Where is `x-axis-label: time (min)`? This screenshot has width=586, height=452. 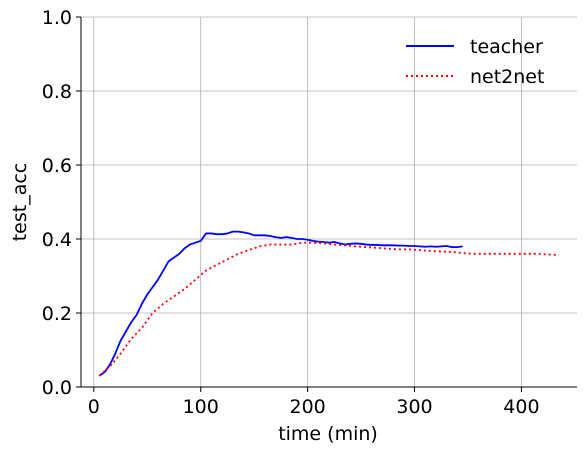
x-axis-label: time (min) is located at coordinates (328, 434).